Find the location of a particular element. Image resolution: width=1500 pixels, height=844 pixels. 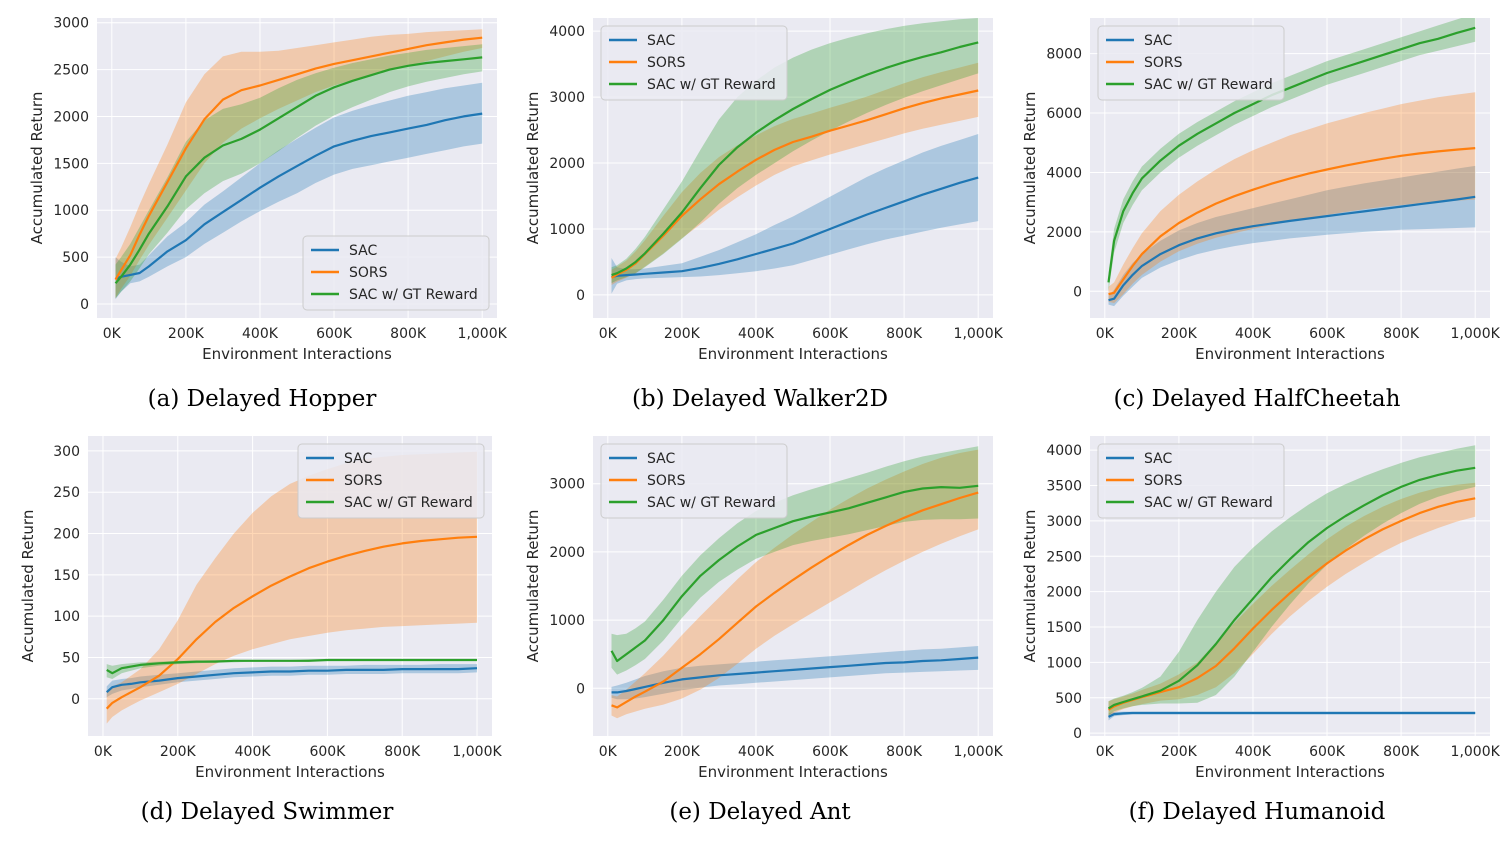

y-tick-label: 100 is located at coordinates (66, 617).